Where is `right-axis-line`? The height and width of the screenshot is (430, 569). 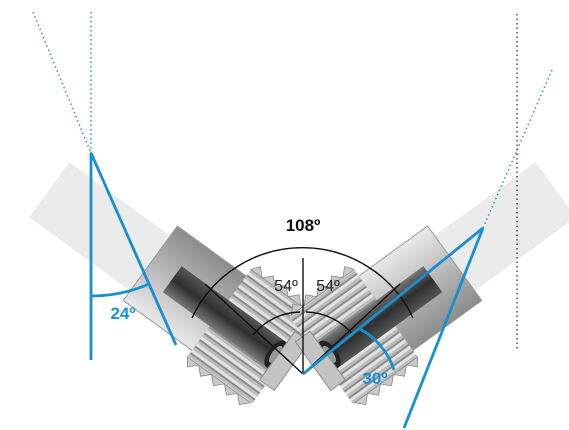
right-axis-line is located at coordinates (351, 329).